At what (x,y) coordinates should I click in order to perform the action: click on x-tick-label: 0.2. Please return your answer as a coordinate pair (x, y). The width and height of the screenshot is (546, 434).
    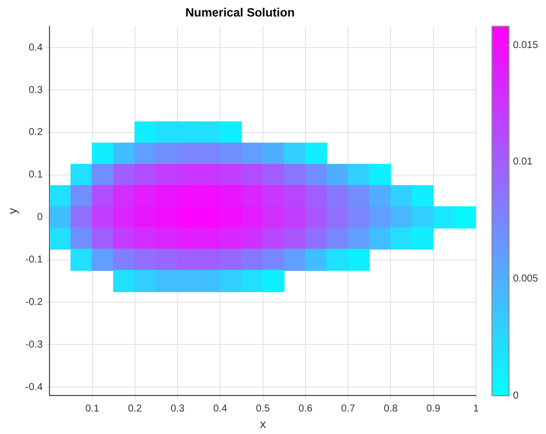
    Looking at the image, I should click on (135, 408).